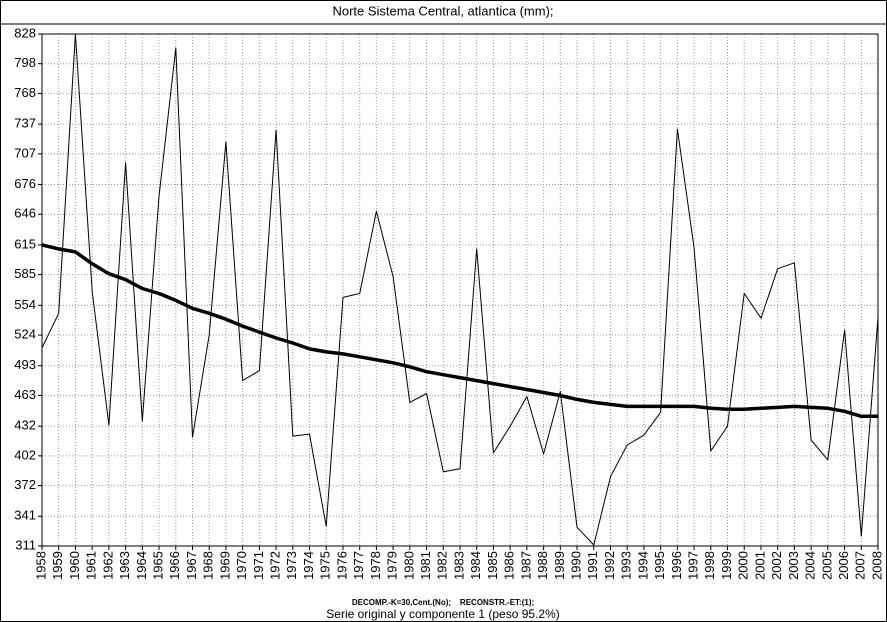 Image resolution: width=887 pixels, height=622 pixels. What do you see at coordinates (392, 565) in the screenshot?
I see `x-tick-label: 1979` at bounding box center [392, 565].